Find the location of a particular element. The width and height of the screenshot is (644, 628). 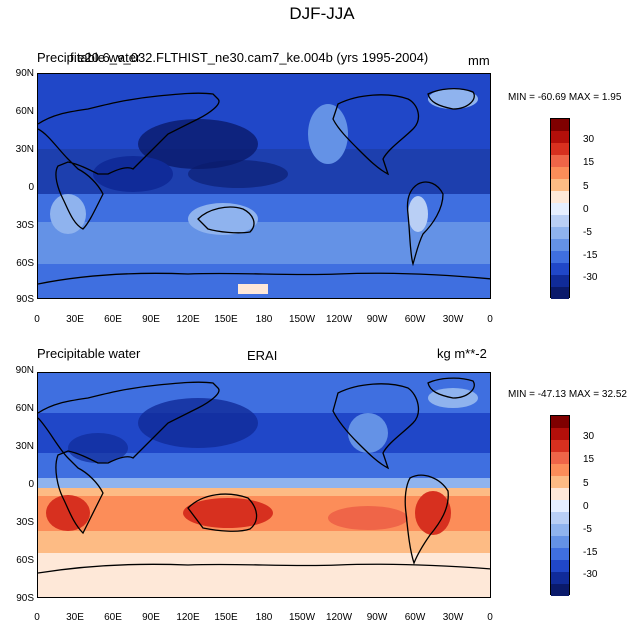

figure-title: DJF-JJA is located at coordinates (322, 13).